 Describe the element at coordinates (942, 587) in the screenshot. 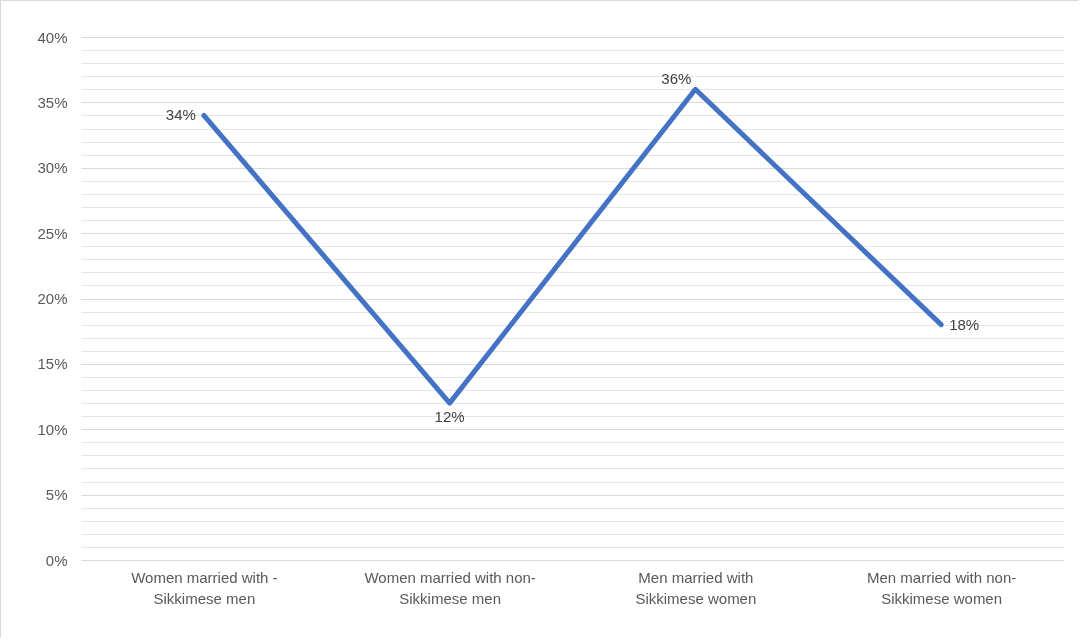

I see `x-tick-label: Men married with non-Sikkimese women` at that location.